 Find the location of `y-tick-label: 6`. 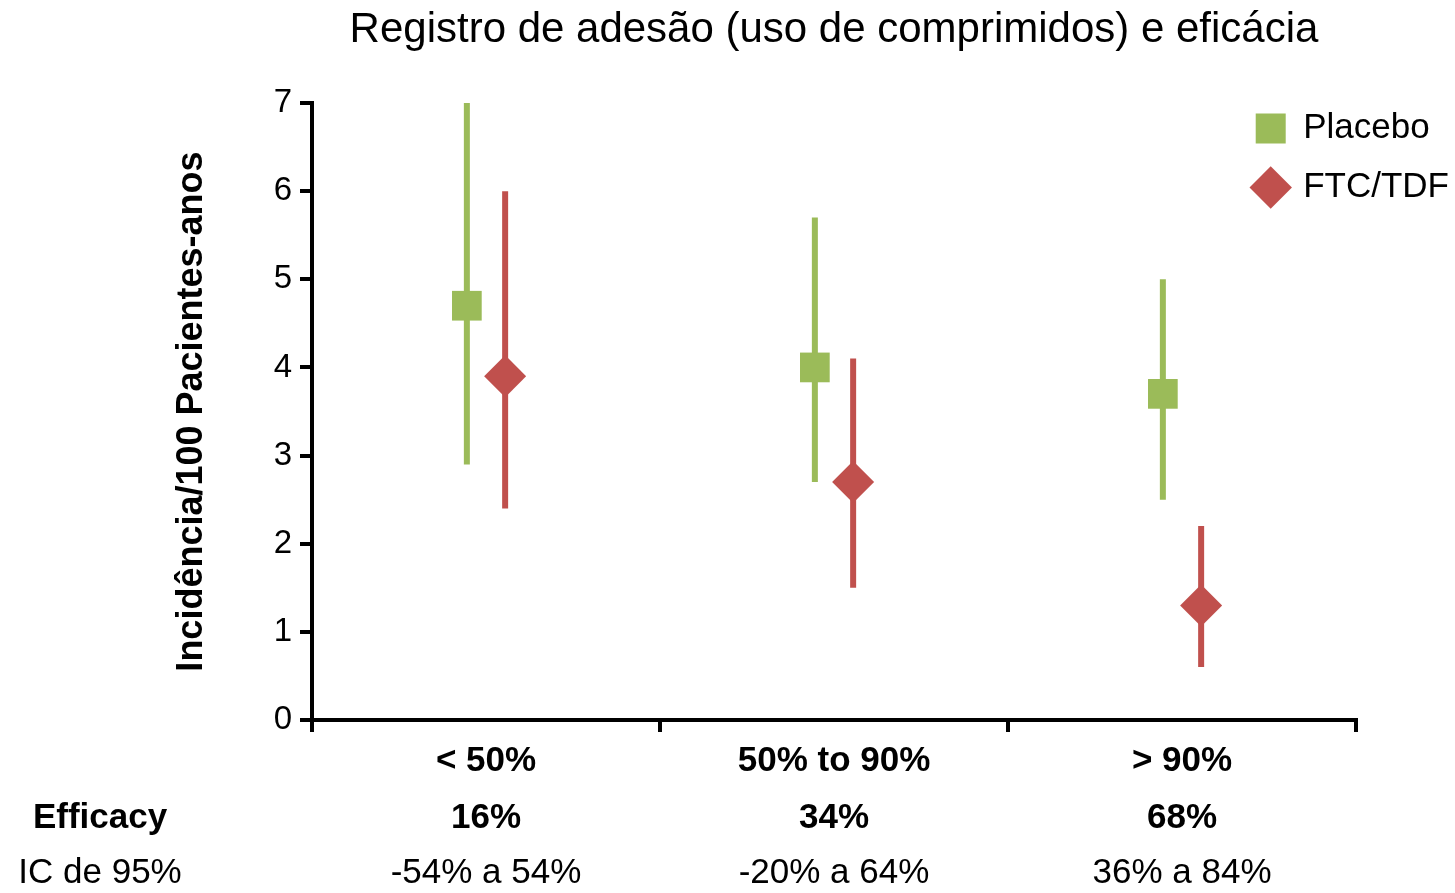

y-tick-label: 6 is located at coordinates (282, 189).